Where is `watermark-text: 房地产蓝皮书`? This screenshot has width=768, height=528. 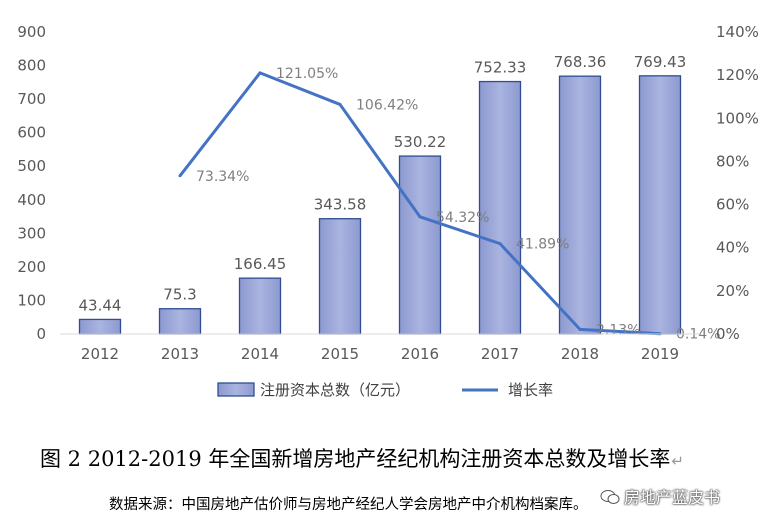
watermark-text: 房地产蓝皮书 is located at coordinates (672, 497).